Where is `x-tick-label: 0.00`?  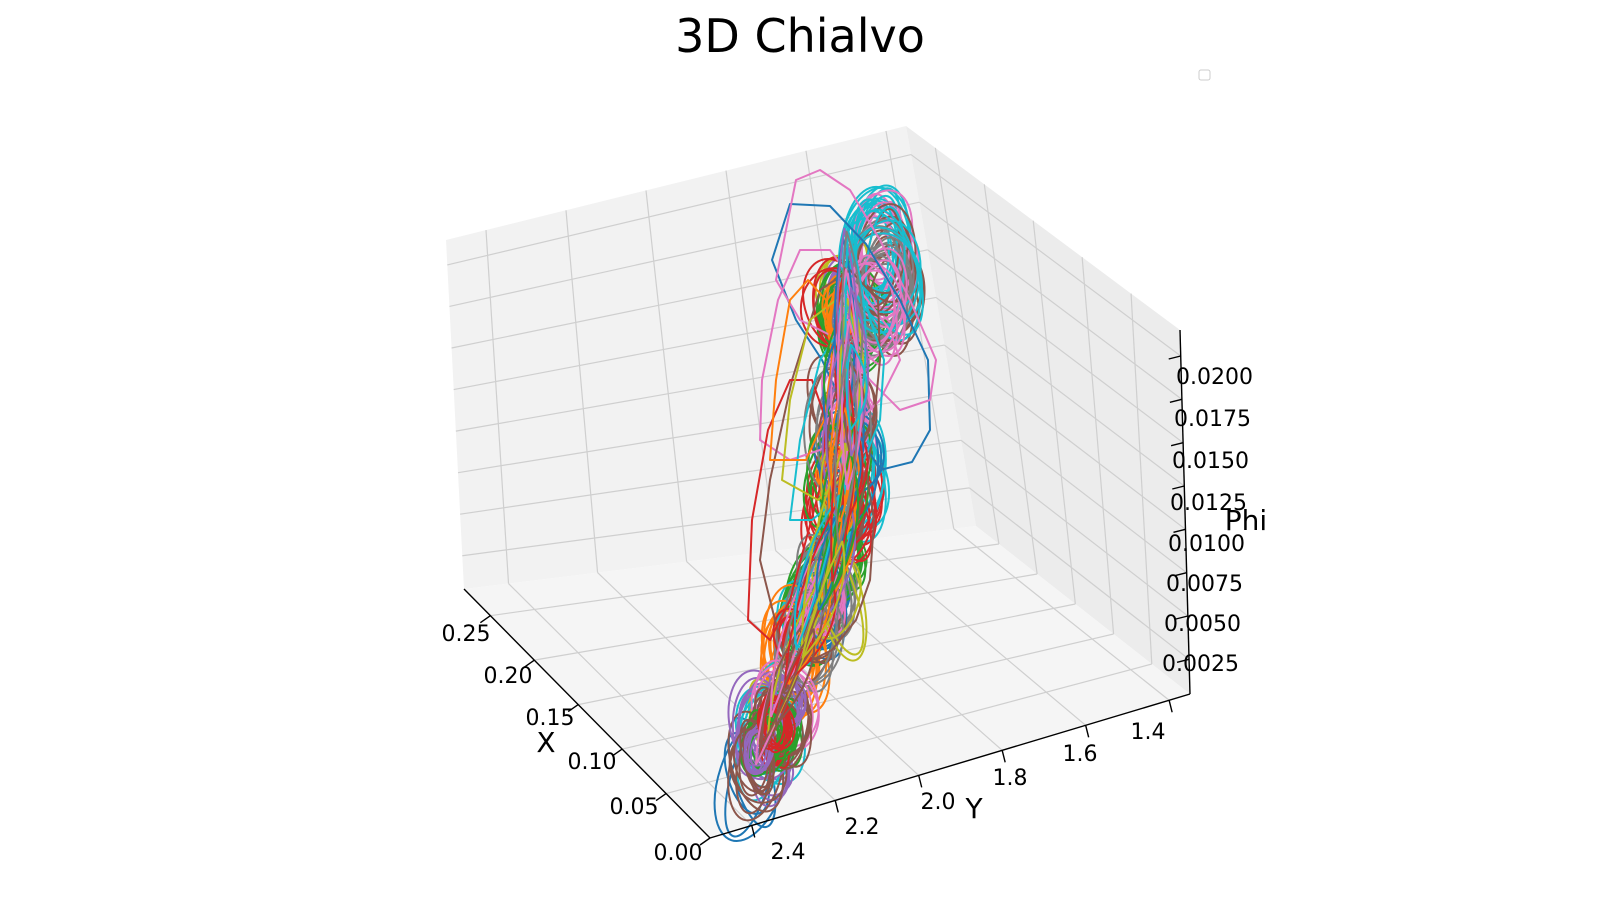 x-tick-label: 0.00 is located at coordinates (678, 853).